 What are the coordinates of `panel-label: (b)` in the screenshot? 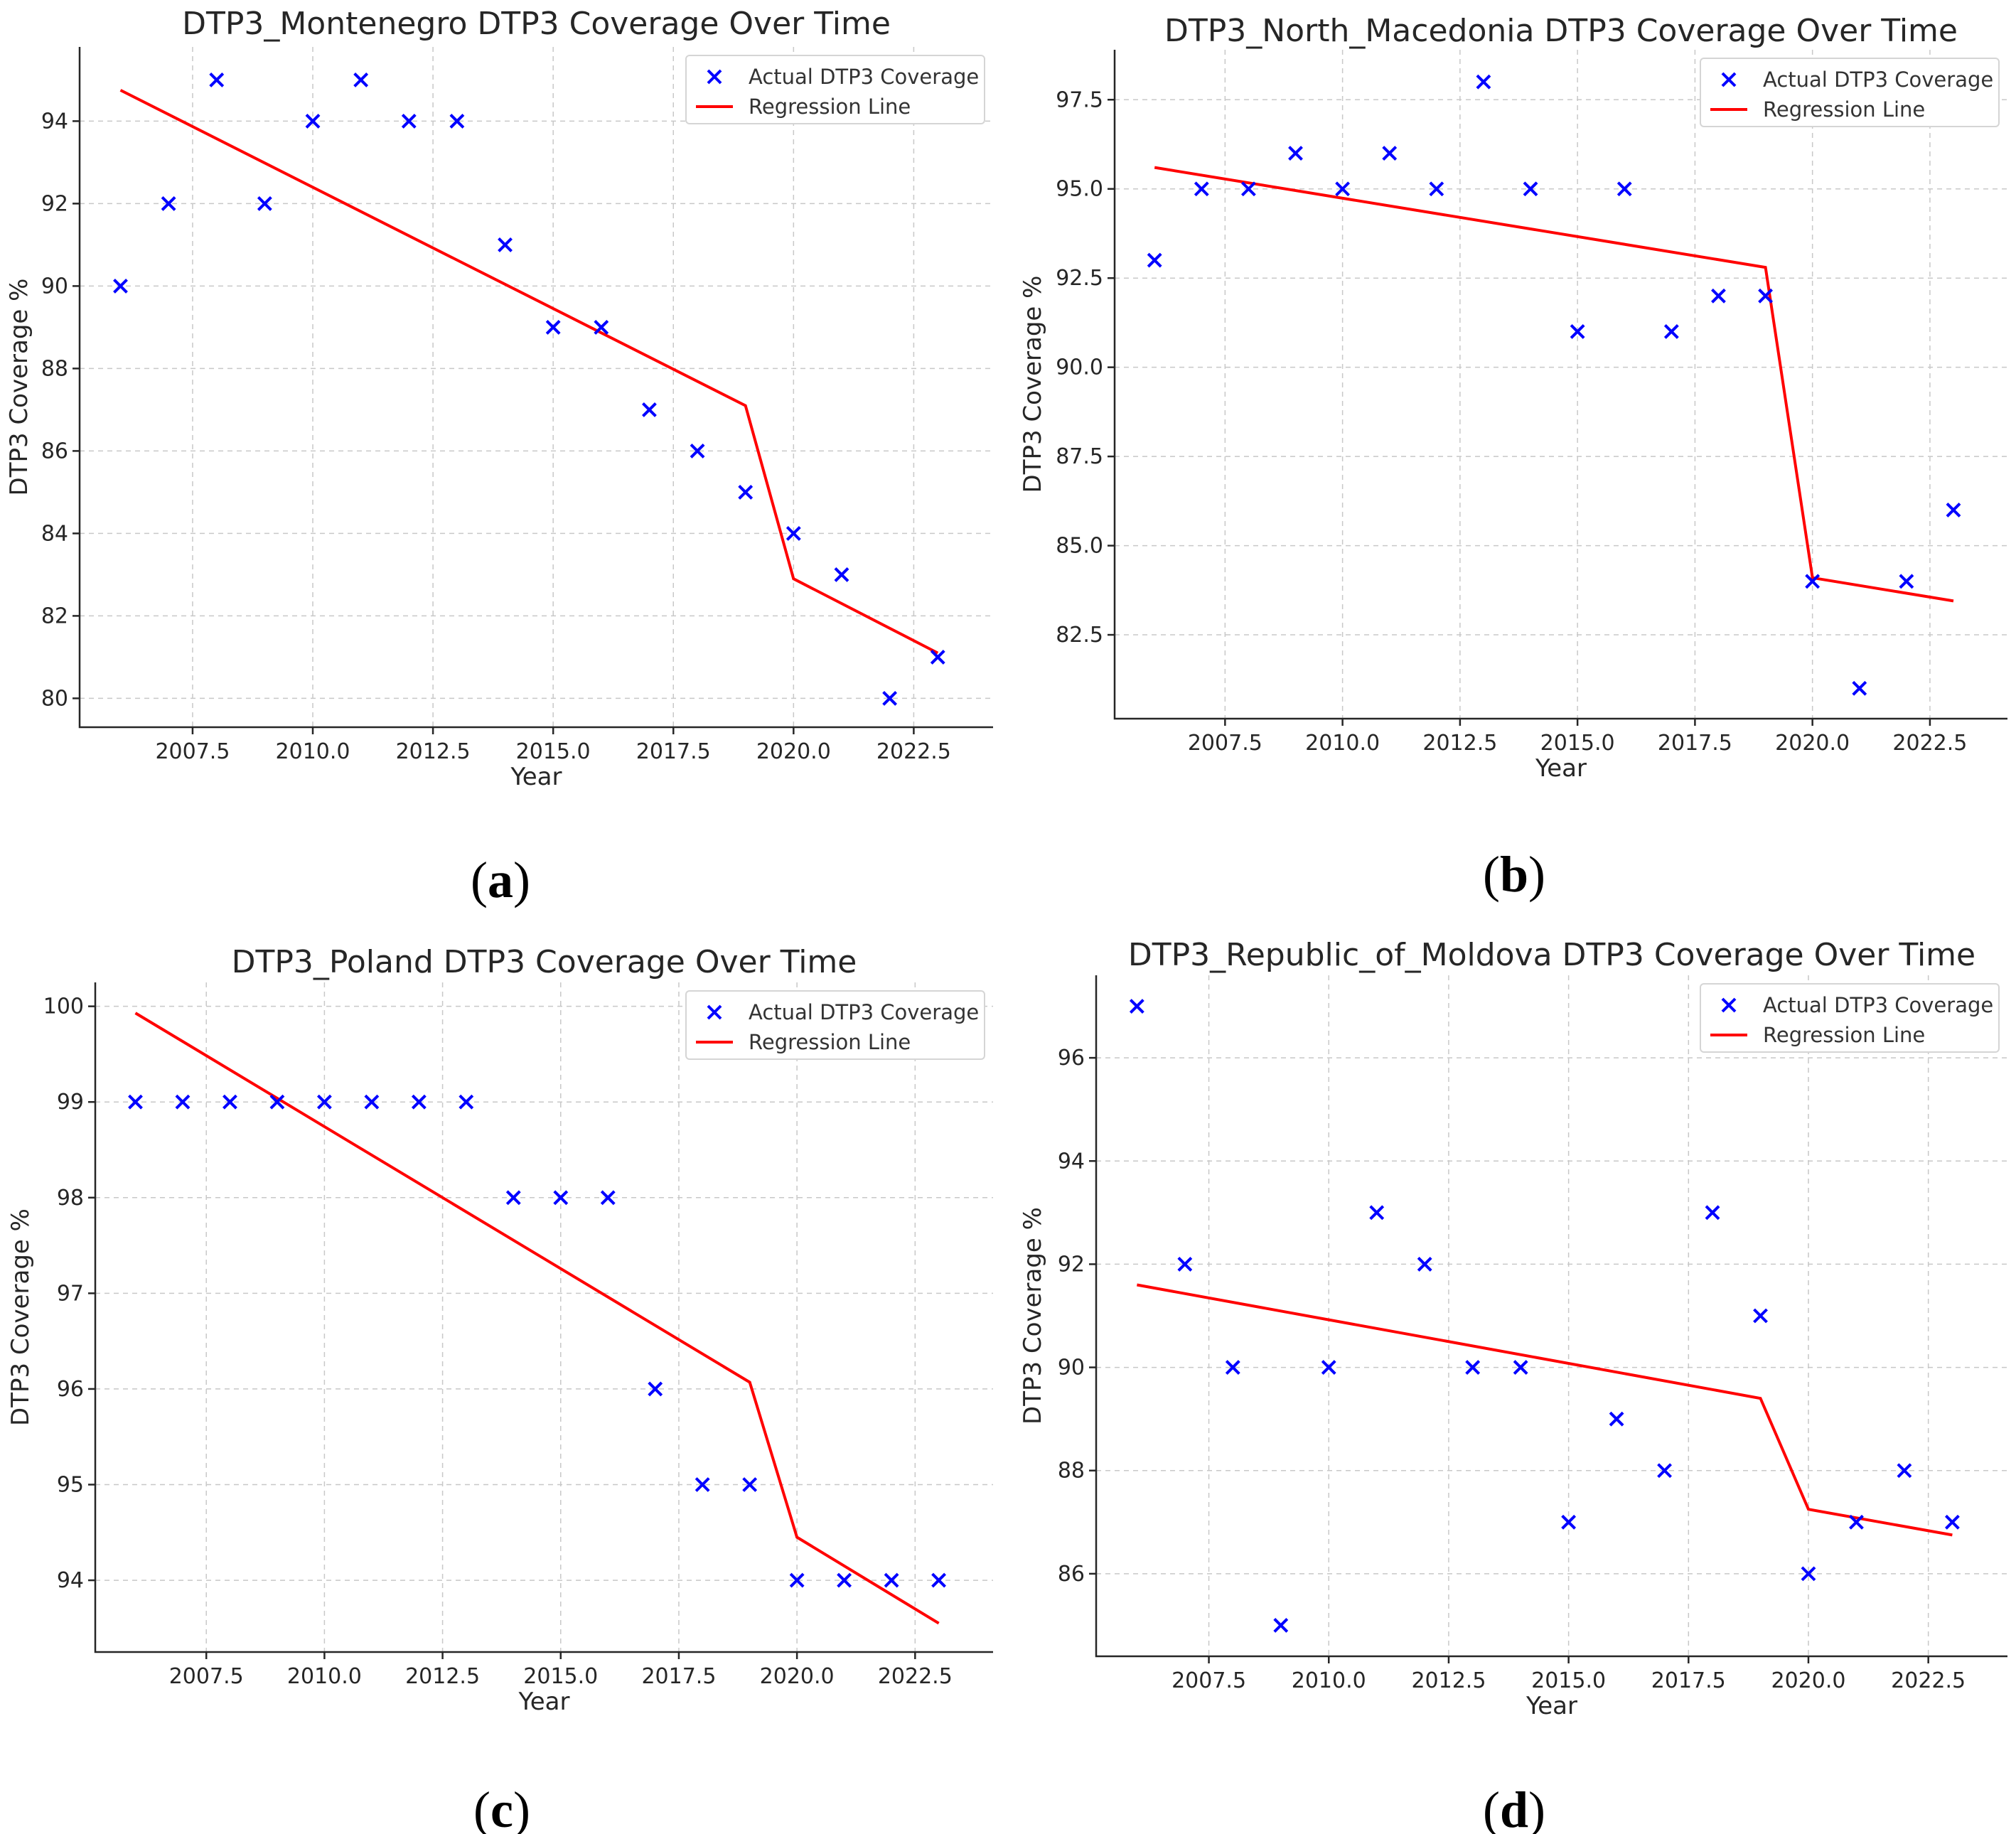 It's located at (1514, 874).